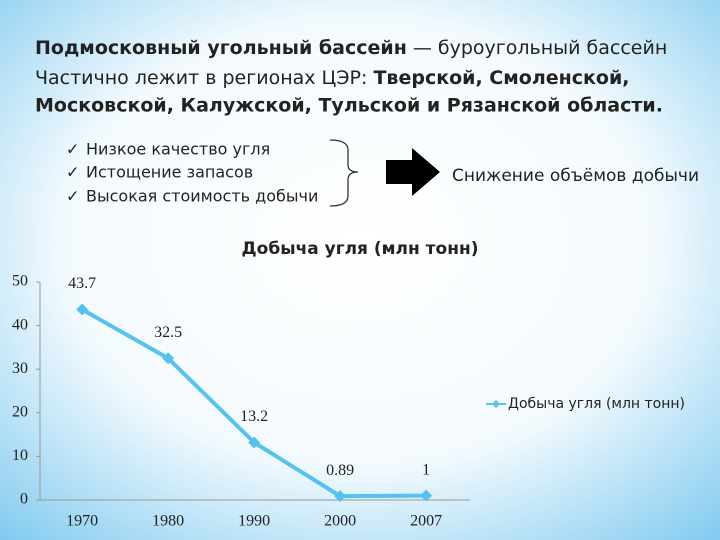 Image resolution: width=720 pixels, height=540 pixels. Describe the element at coordinates (340, 470) in the screenshot. I see `data-label: 0.89` at that location.